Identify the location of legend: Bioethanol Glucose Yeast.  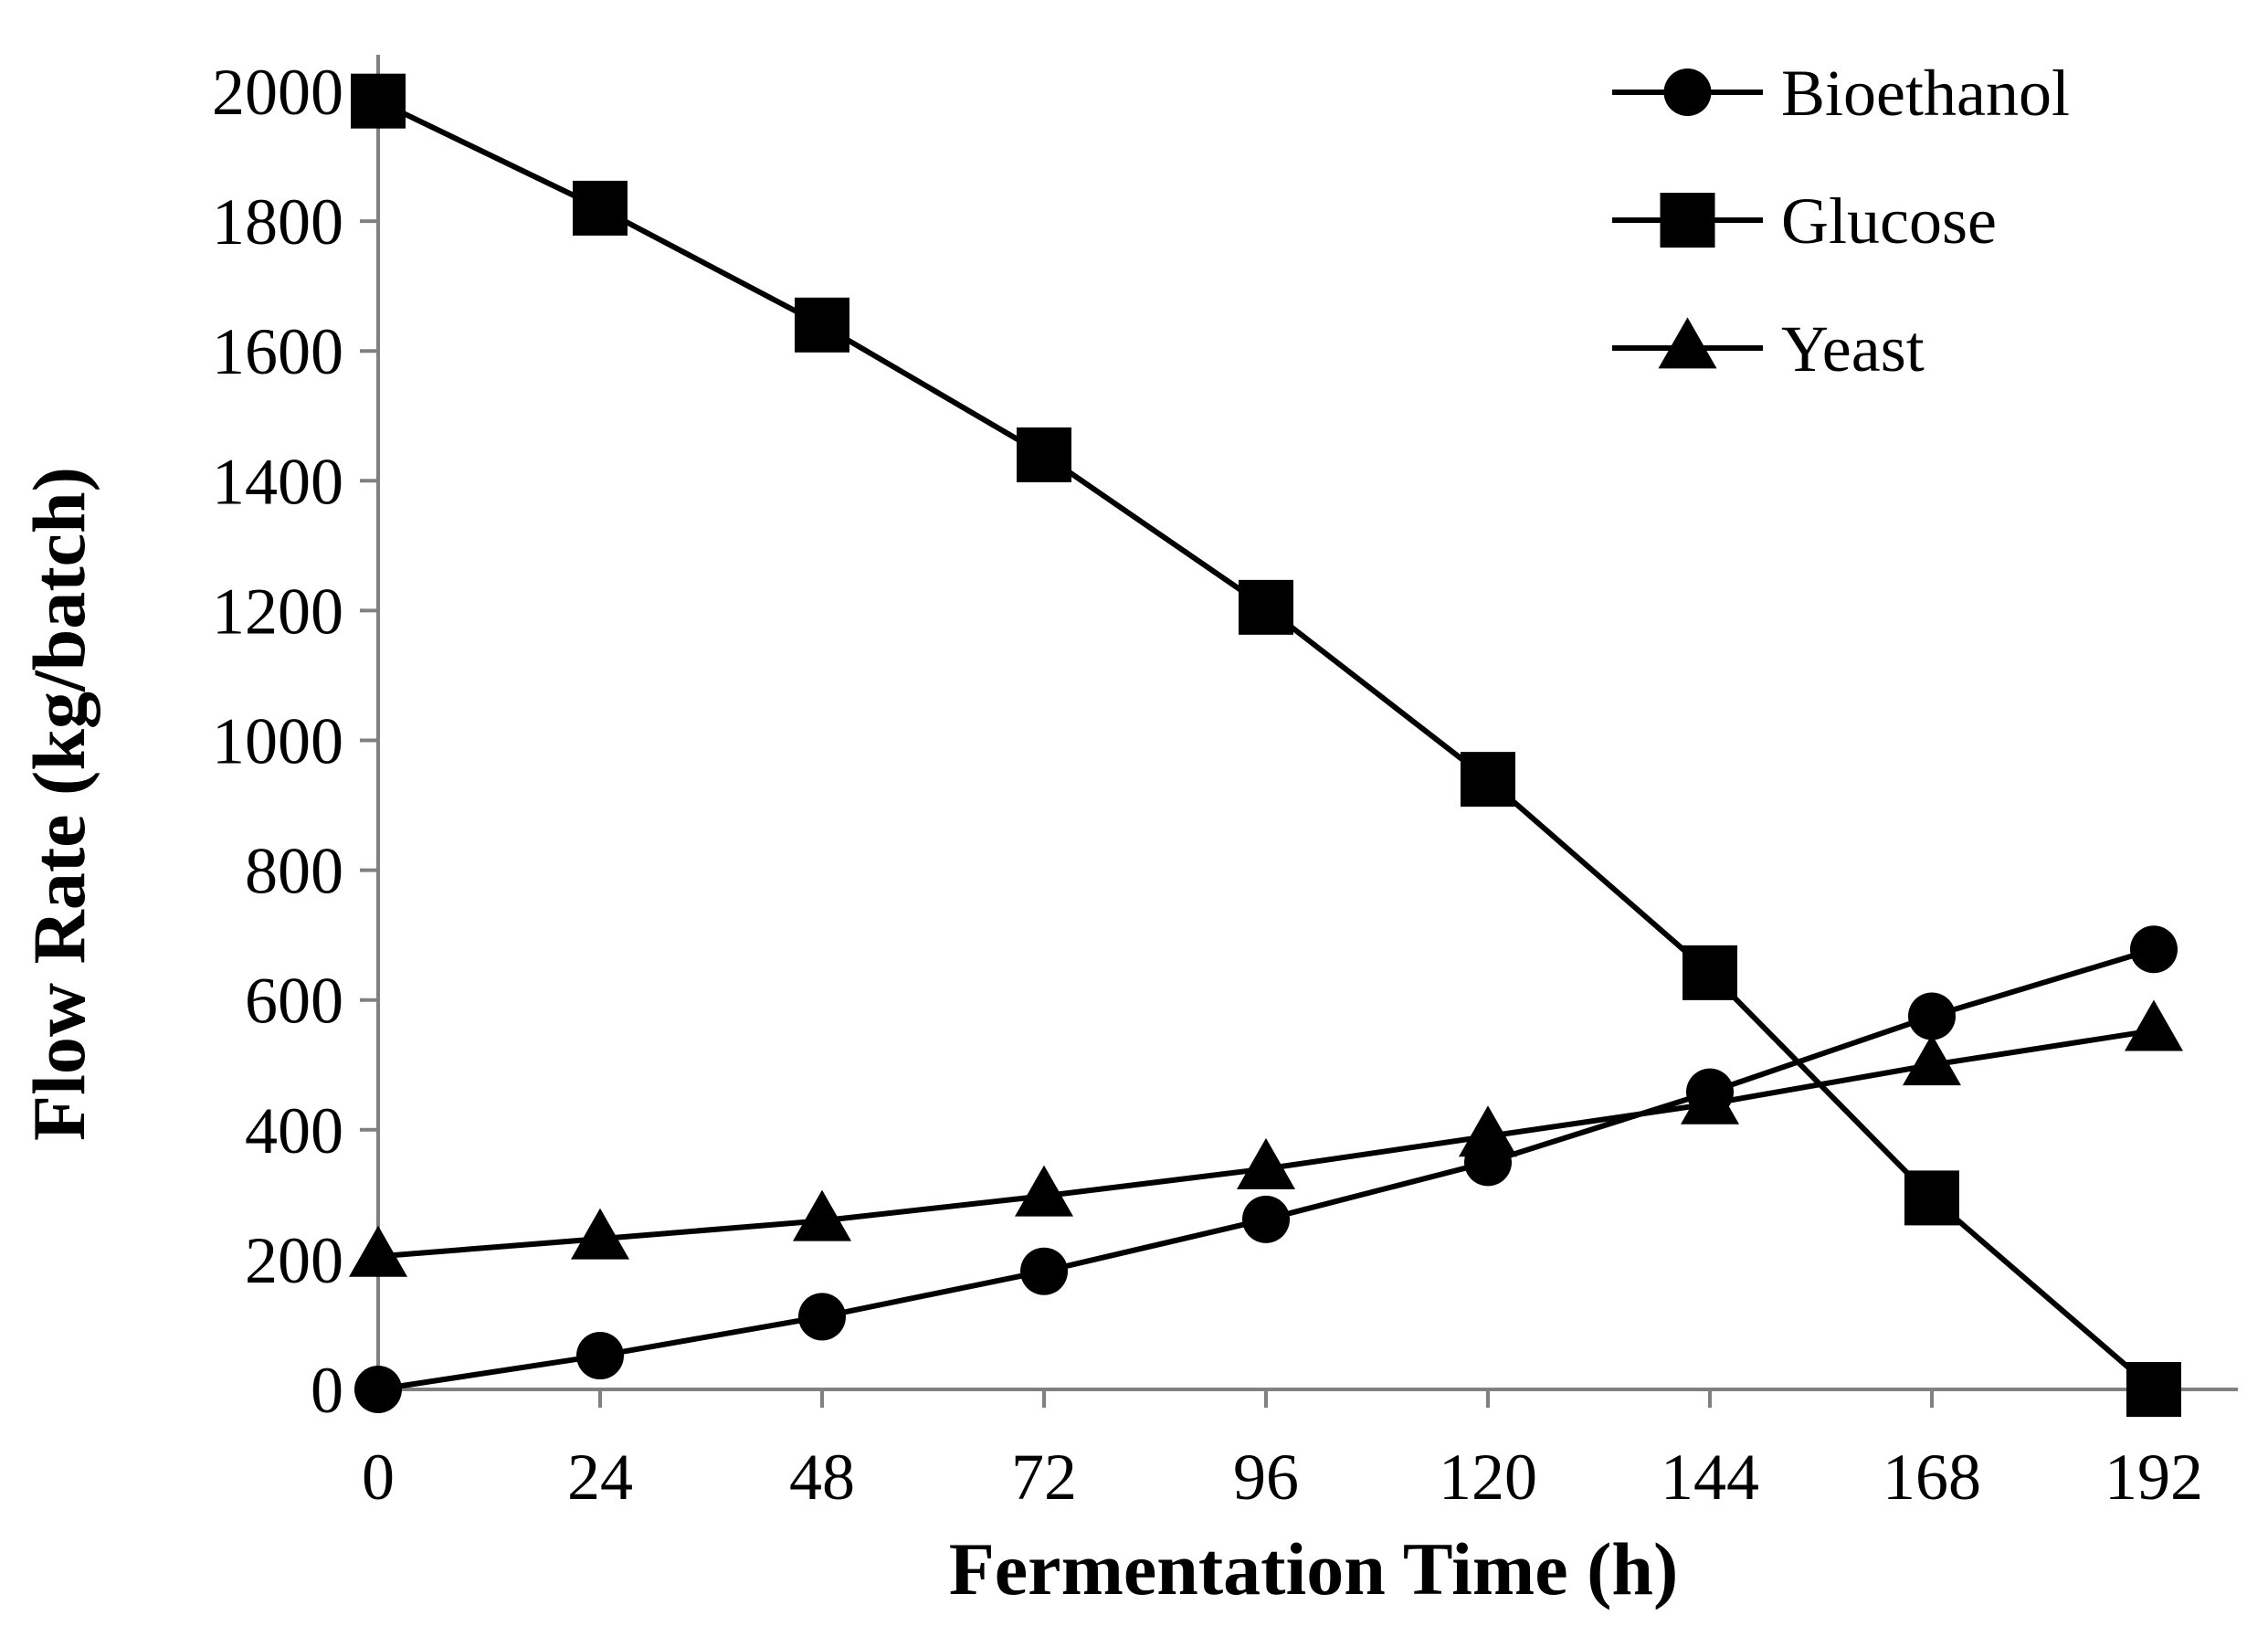
(1841, 221).